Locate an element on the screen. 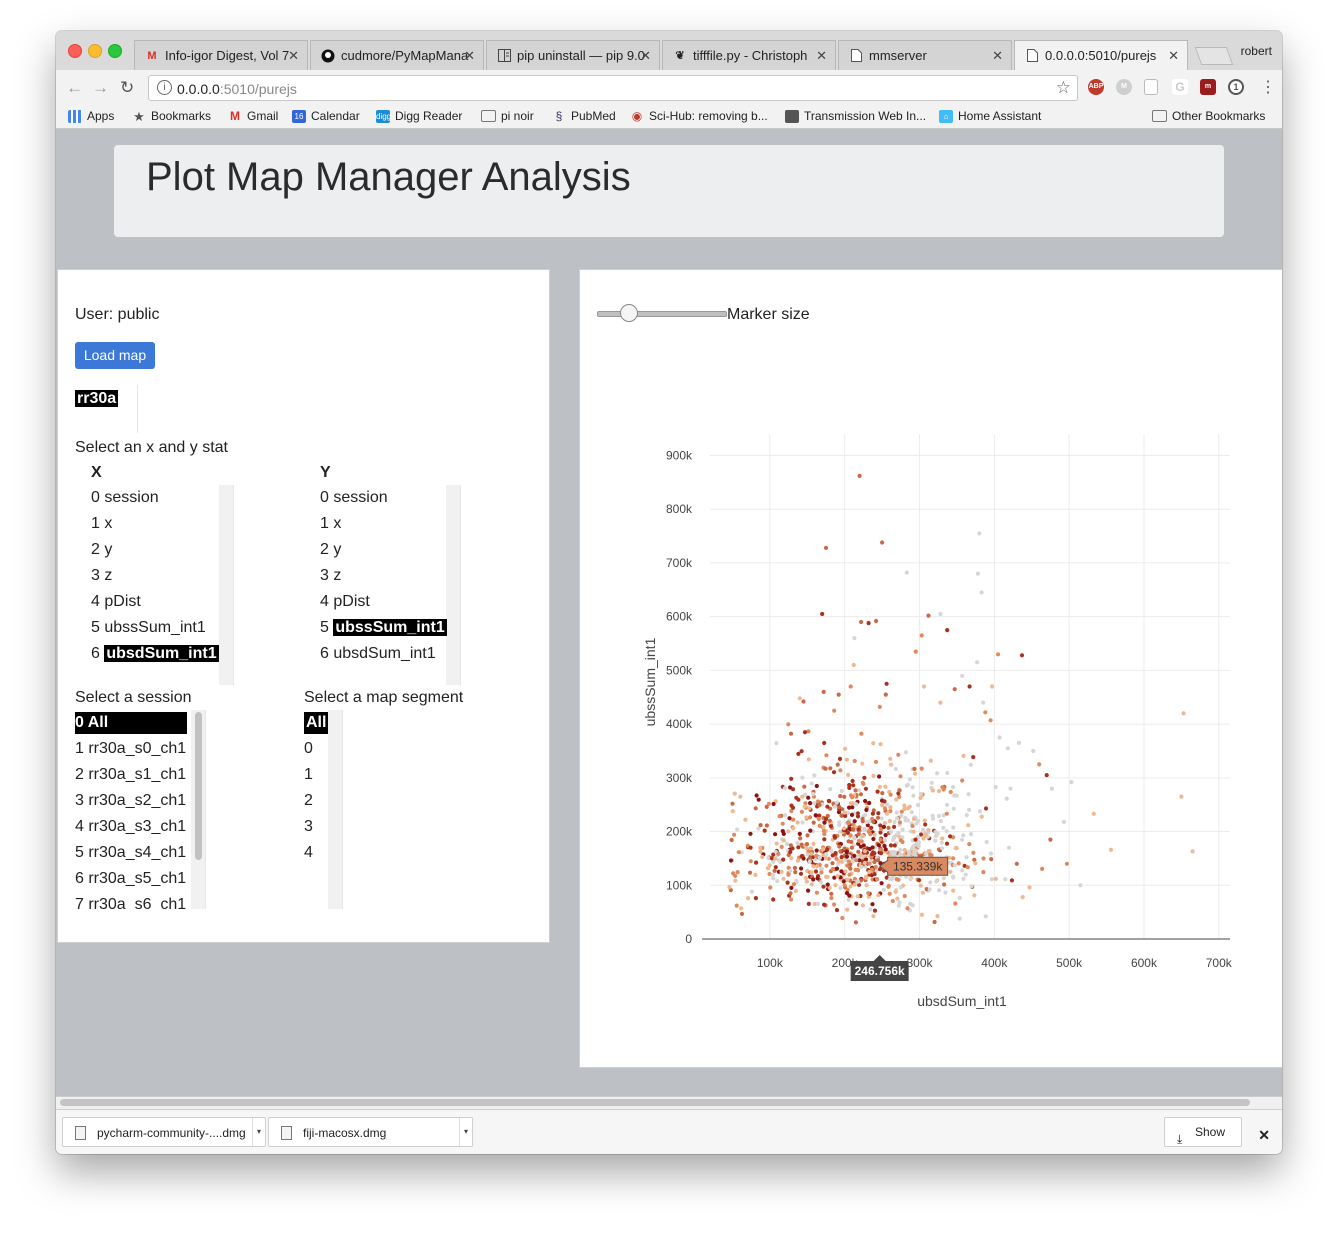 This screenshot has height=1235, width=1338. load-map-button: Load map is located at coordinates (115, 355).